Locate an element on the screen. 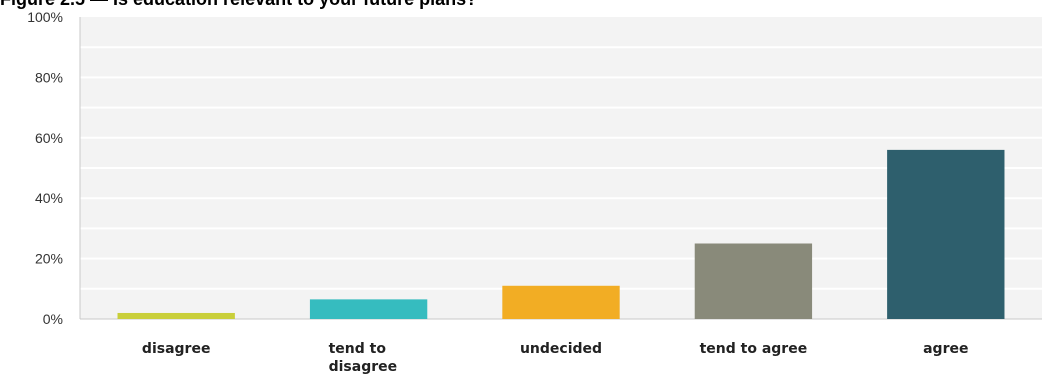 The width and height of the screenshot is (1046, 374). y-tick-label: 0% is located at coordinates (53, 319).